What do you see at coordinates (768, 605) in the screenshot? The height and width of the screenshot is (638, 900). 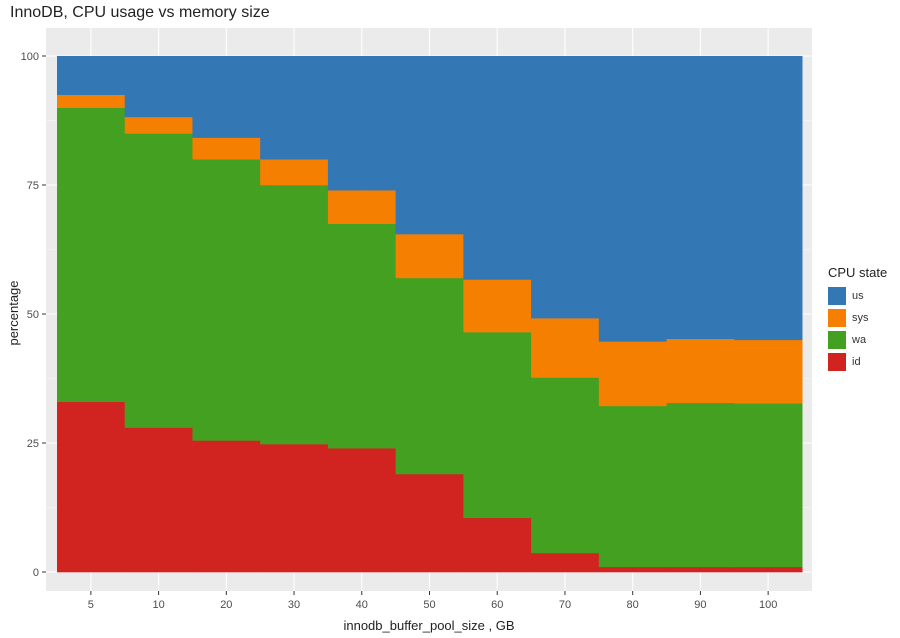 I see `x-tick-label: 100` at bounding box center [768, 605].